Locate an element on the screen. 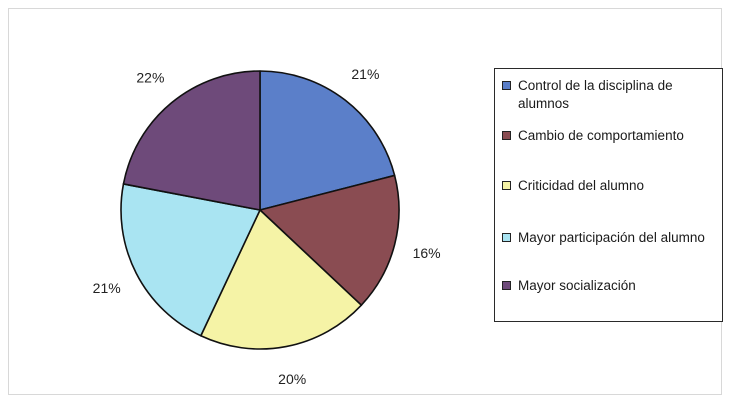 Image resolution: width=729 pixels, height=402 pixels. data-label: 20% is located at coordinates (292, 379).